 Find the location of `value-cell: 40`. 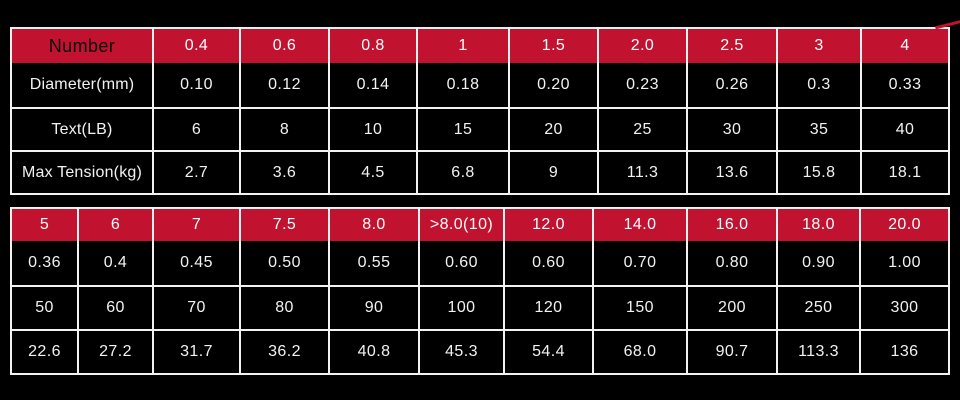

value-cell: 40 is located at coordinates (905, 128).